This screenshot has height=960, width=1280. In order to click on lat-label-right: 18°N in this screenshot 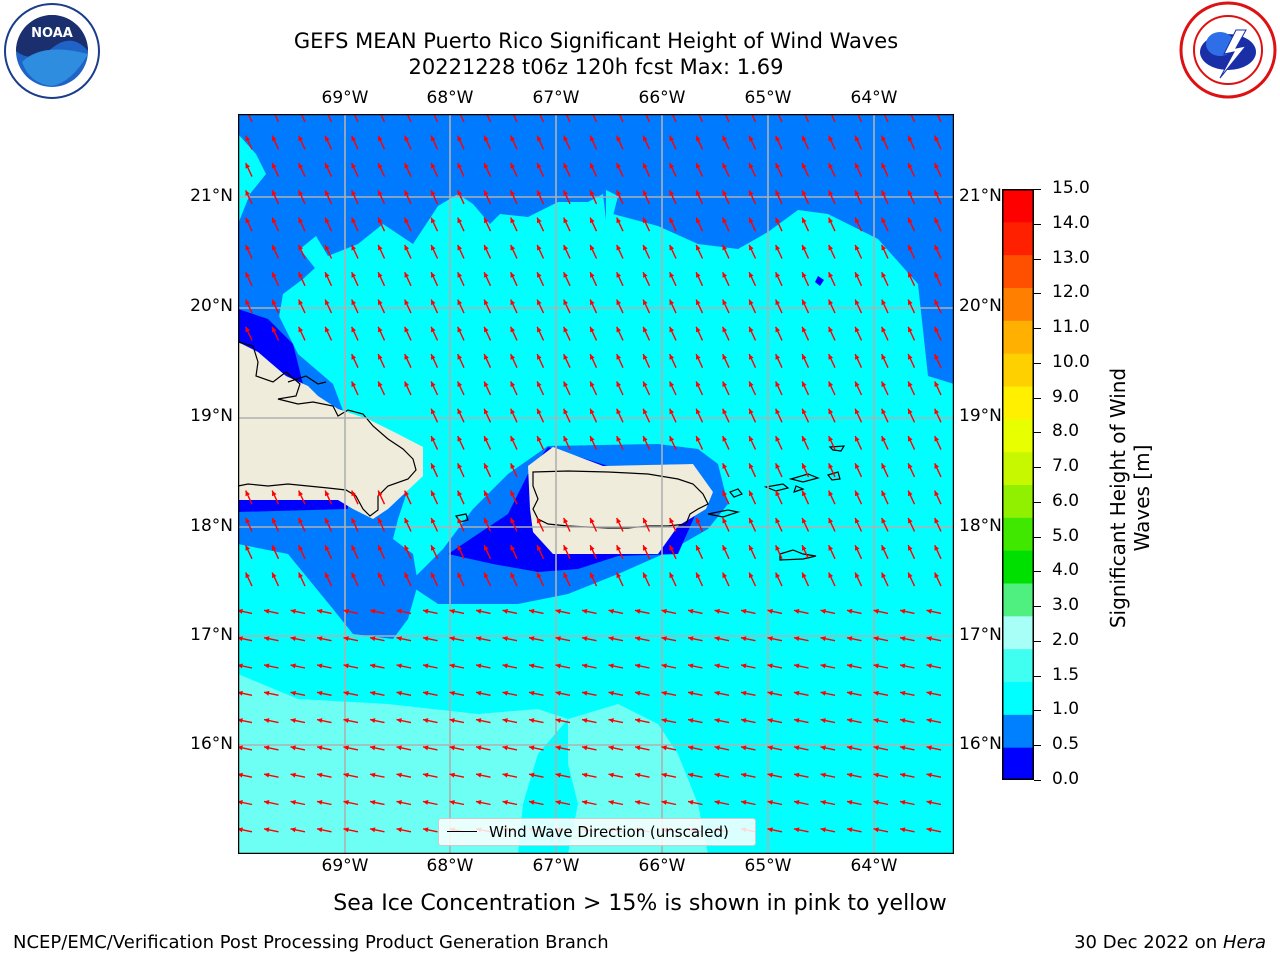, I will do `click(980, 526)`.